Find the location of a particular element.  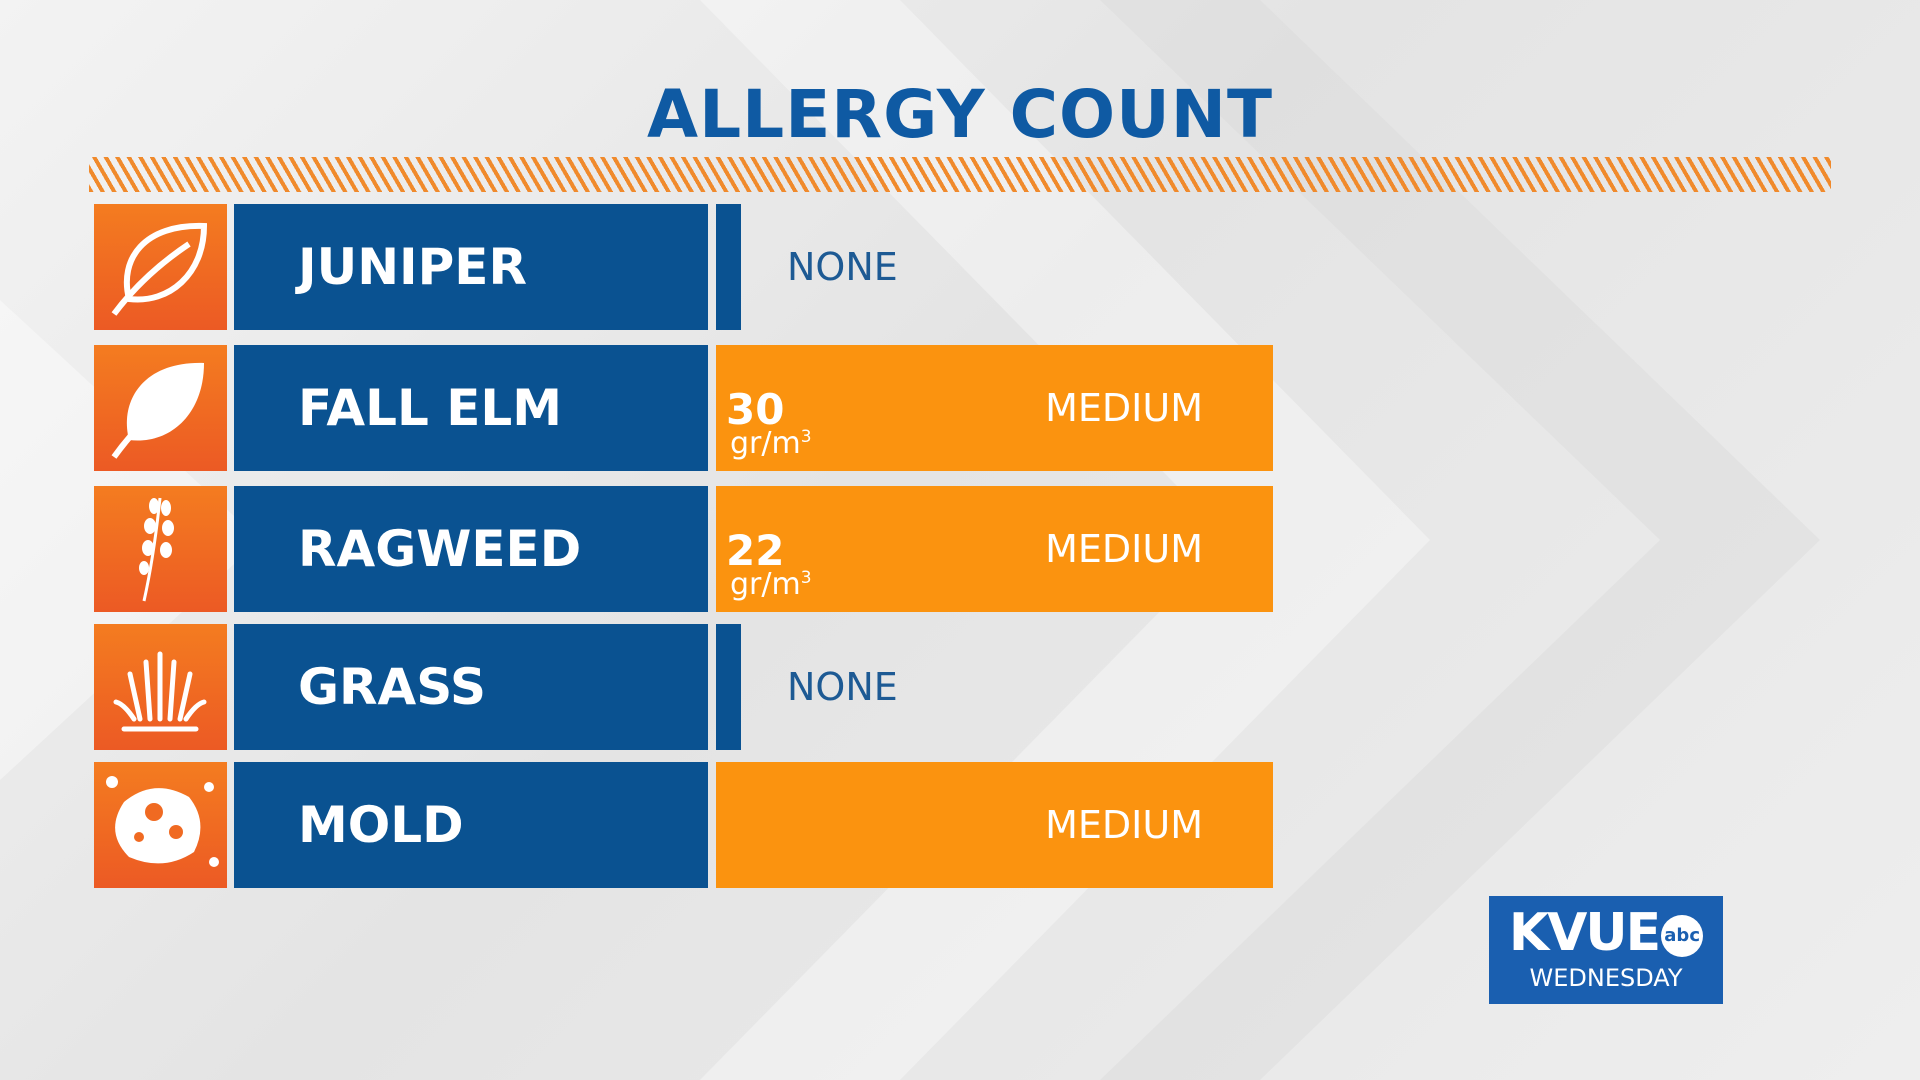

allergen-name: RAGWEED is located at coordinates (471, 549).